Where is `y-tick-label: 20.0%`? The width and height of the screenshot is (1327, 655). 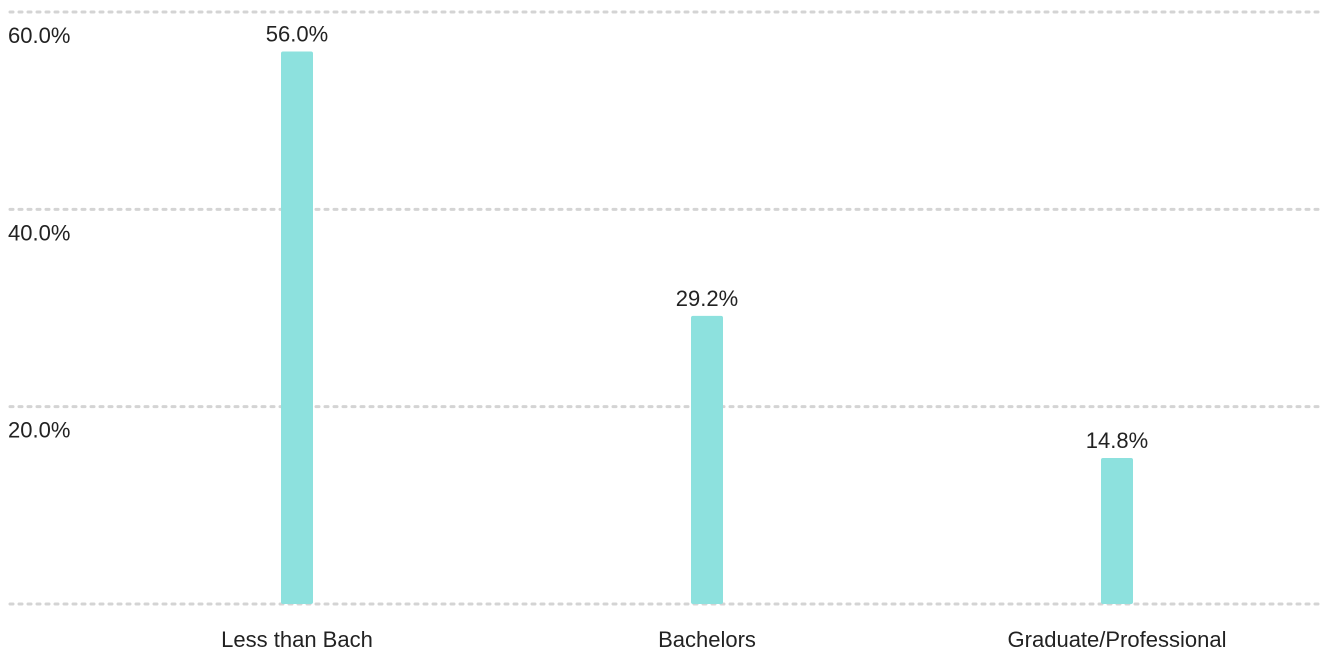 y-tick-label: 20.0% is located at coordinates (39, 430).